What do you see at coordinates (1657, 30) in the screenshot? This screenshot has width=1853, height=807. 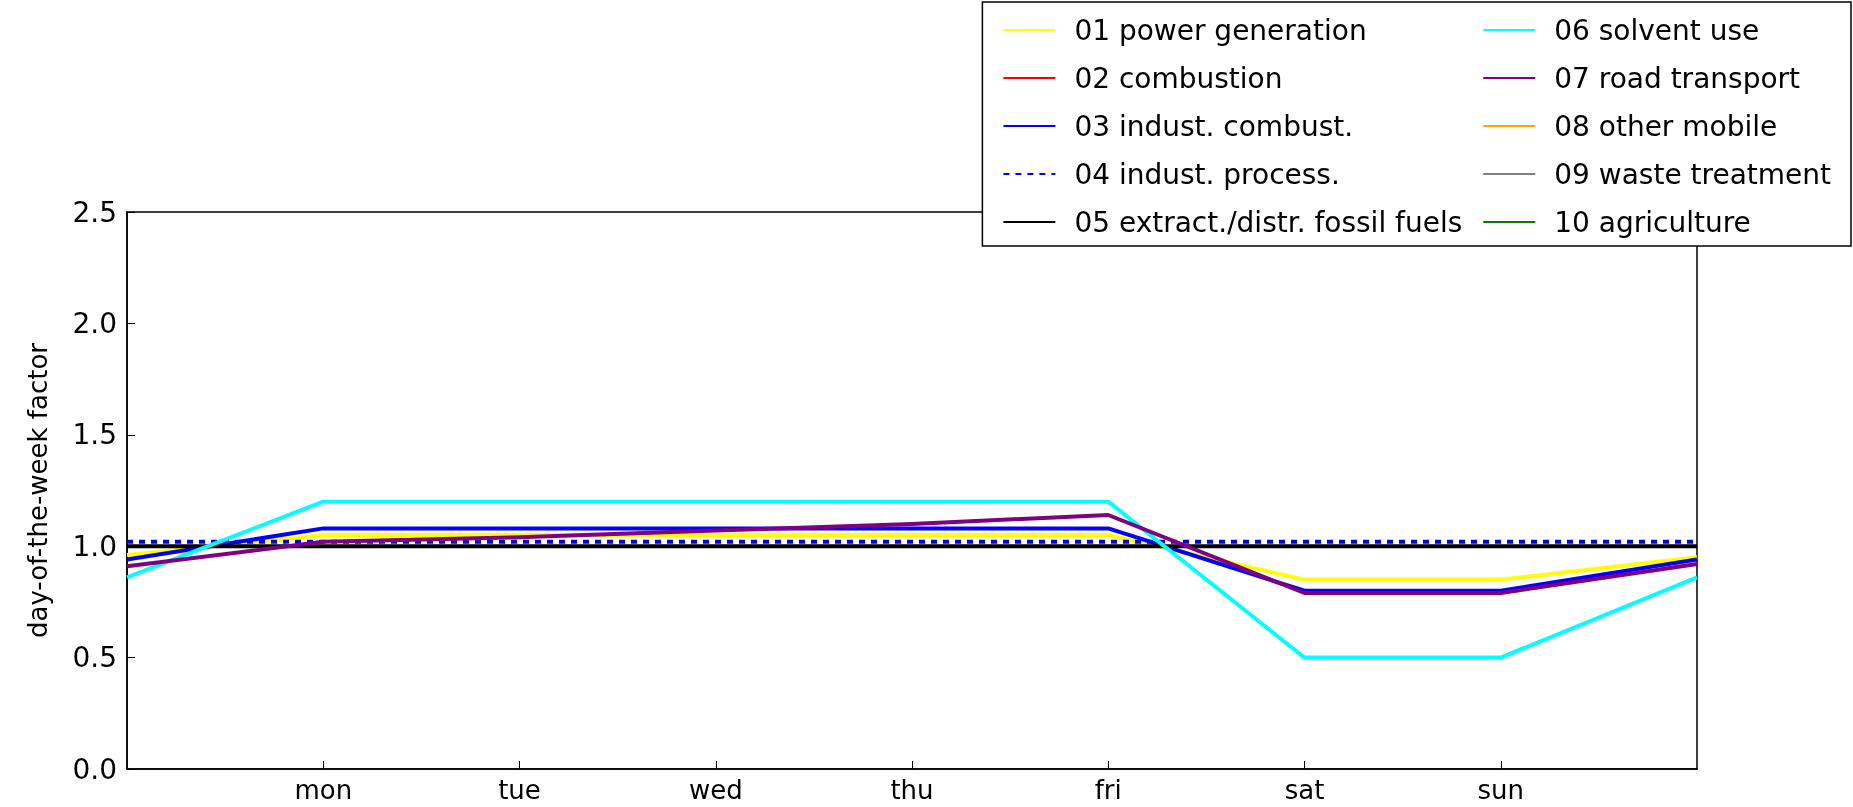 I see `legend-label: 06 solvent use` at bounding box center [1657, 30].